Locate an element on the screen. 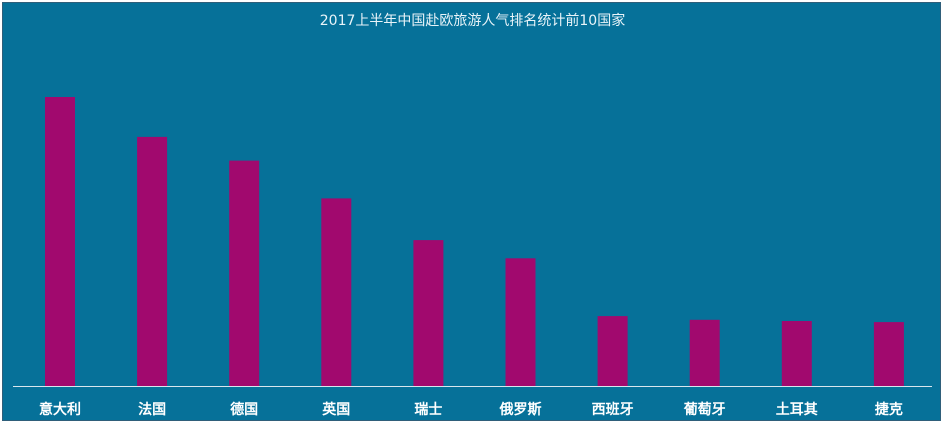 The image size is (945, 425). x-tick-label: 西班牙 is located at coordinates (613, 409).